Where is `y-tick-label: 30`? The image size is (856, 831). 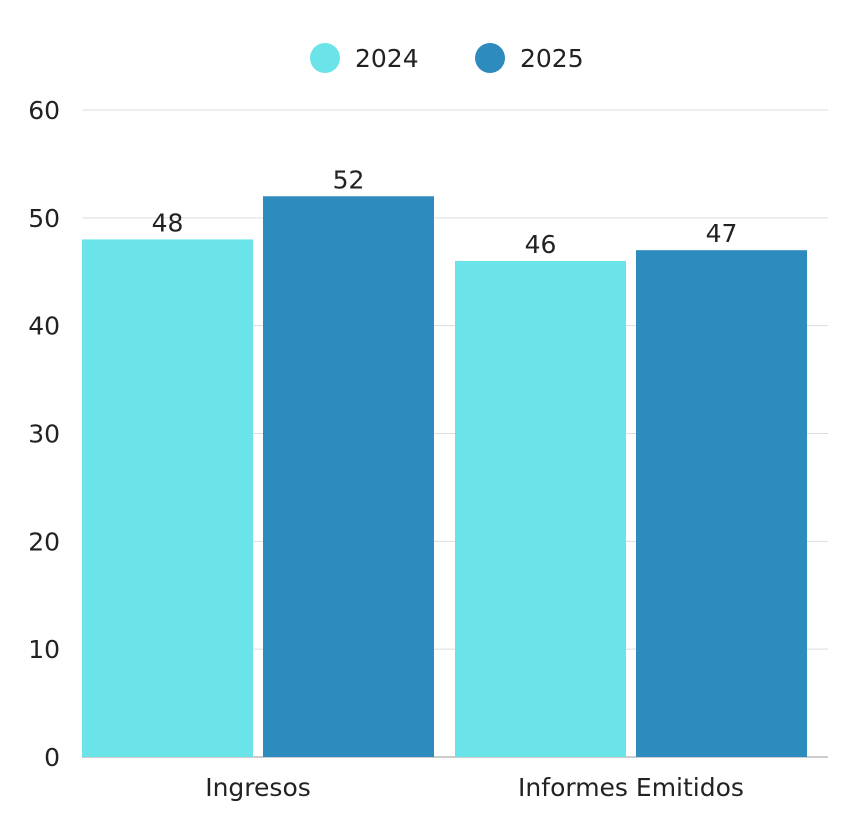
y-tick-label: 30 is located at coordinates (44, 434).